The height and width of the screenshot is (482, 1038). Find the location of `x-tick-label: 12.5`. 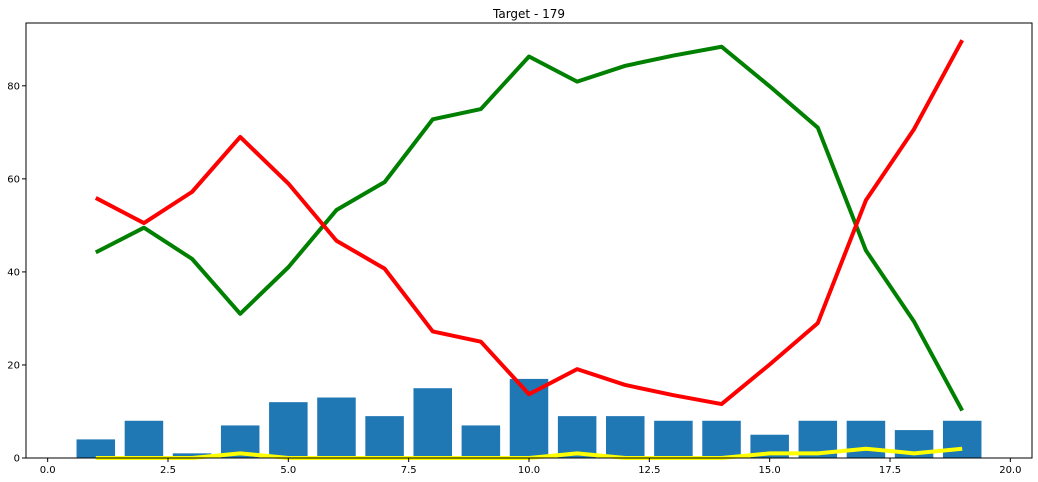

x-tick-label: 12.5 is located at coordinates (649, 470).